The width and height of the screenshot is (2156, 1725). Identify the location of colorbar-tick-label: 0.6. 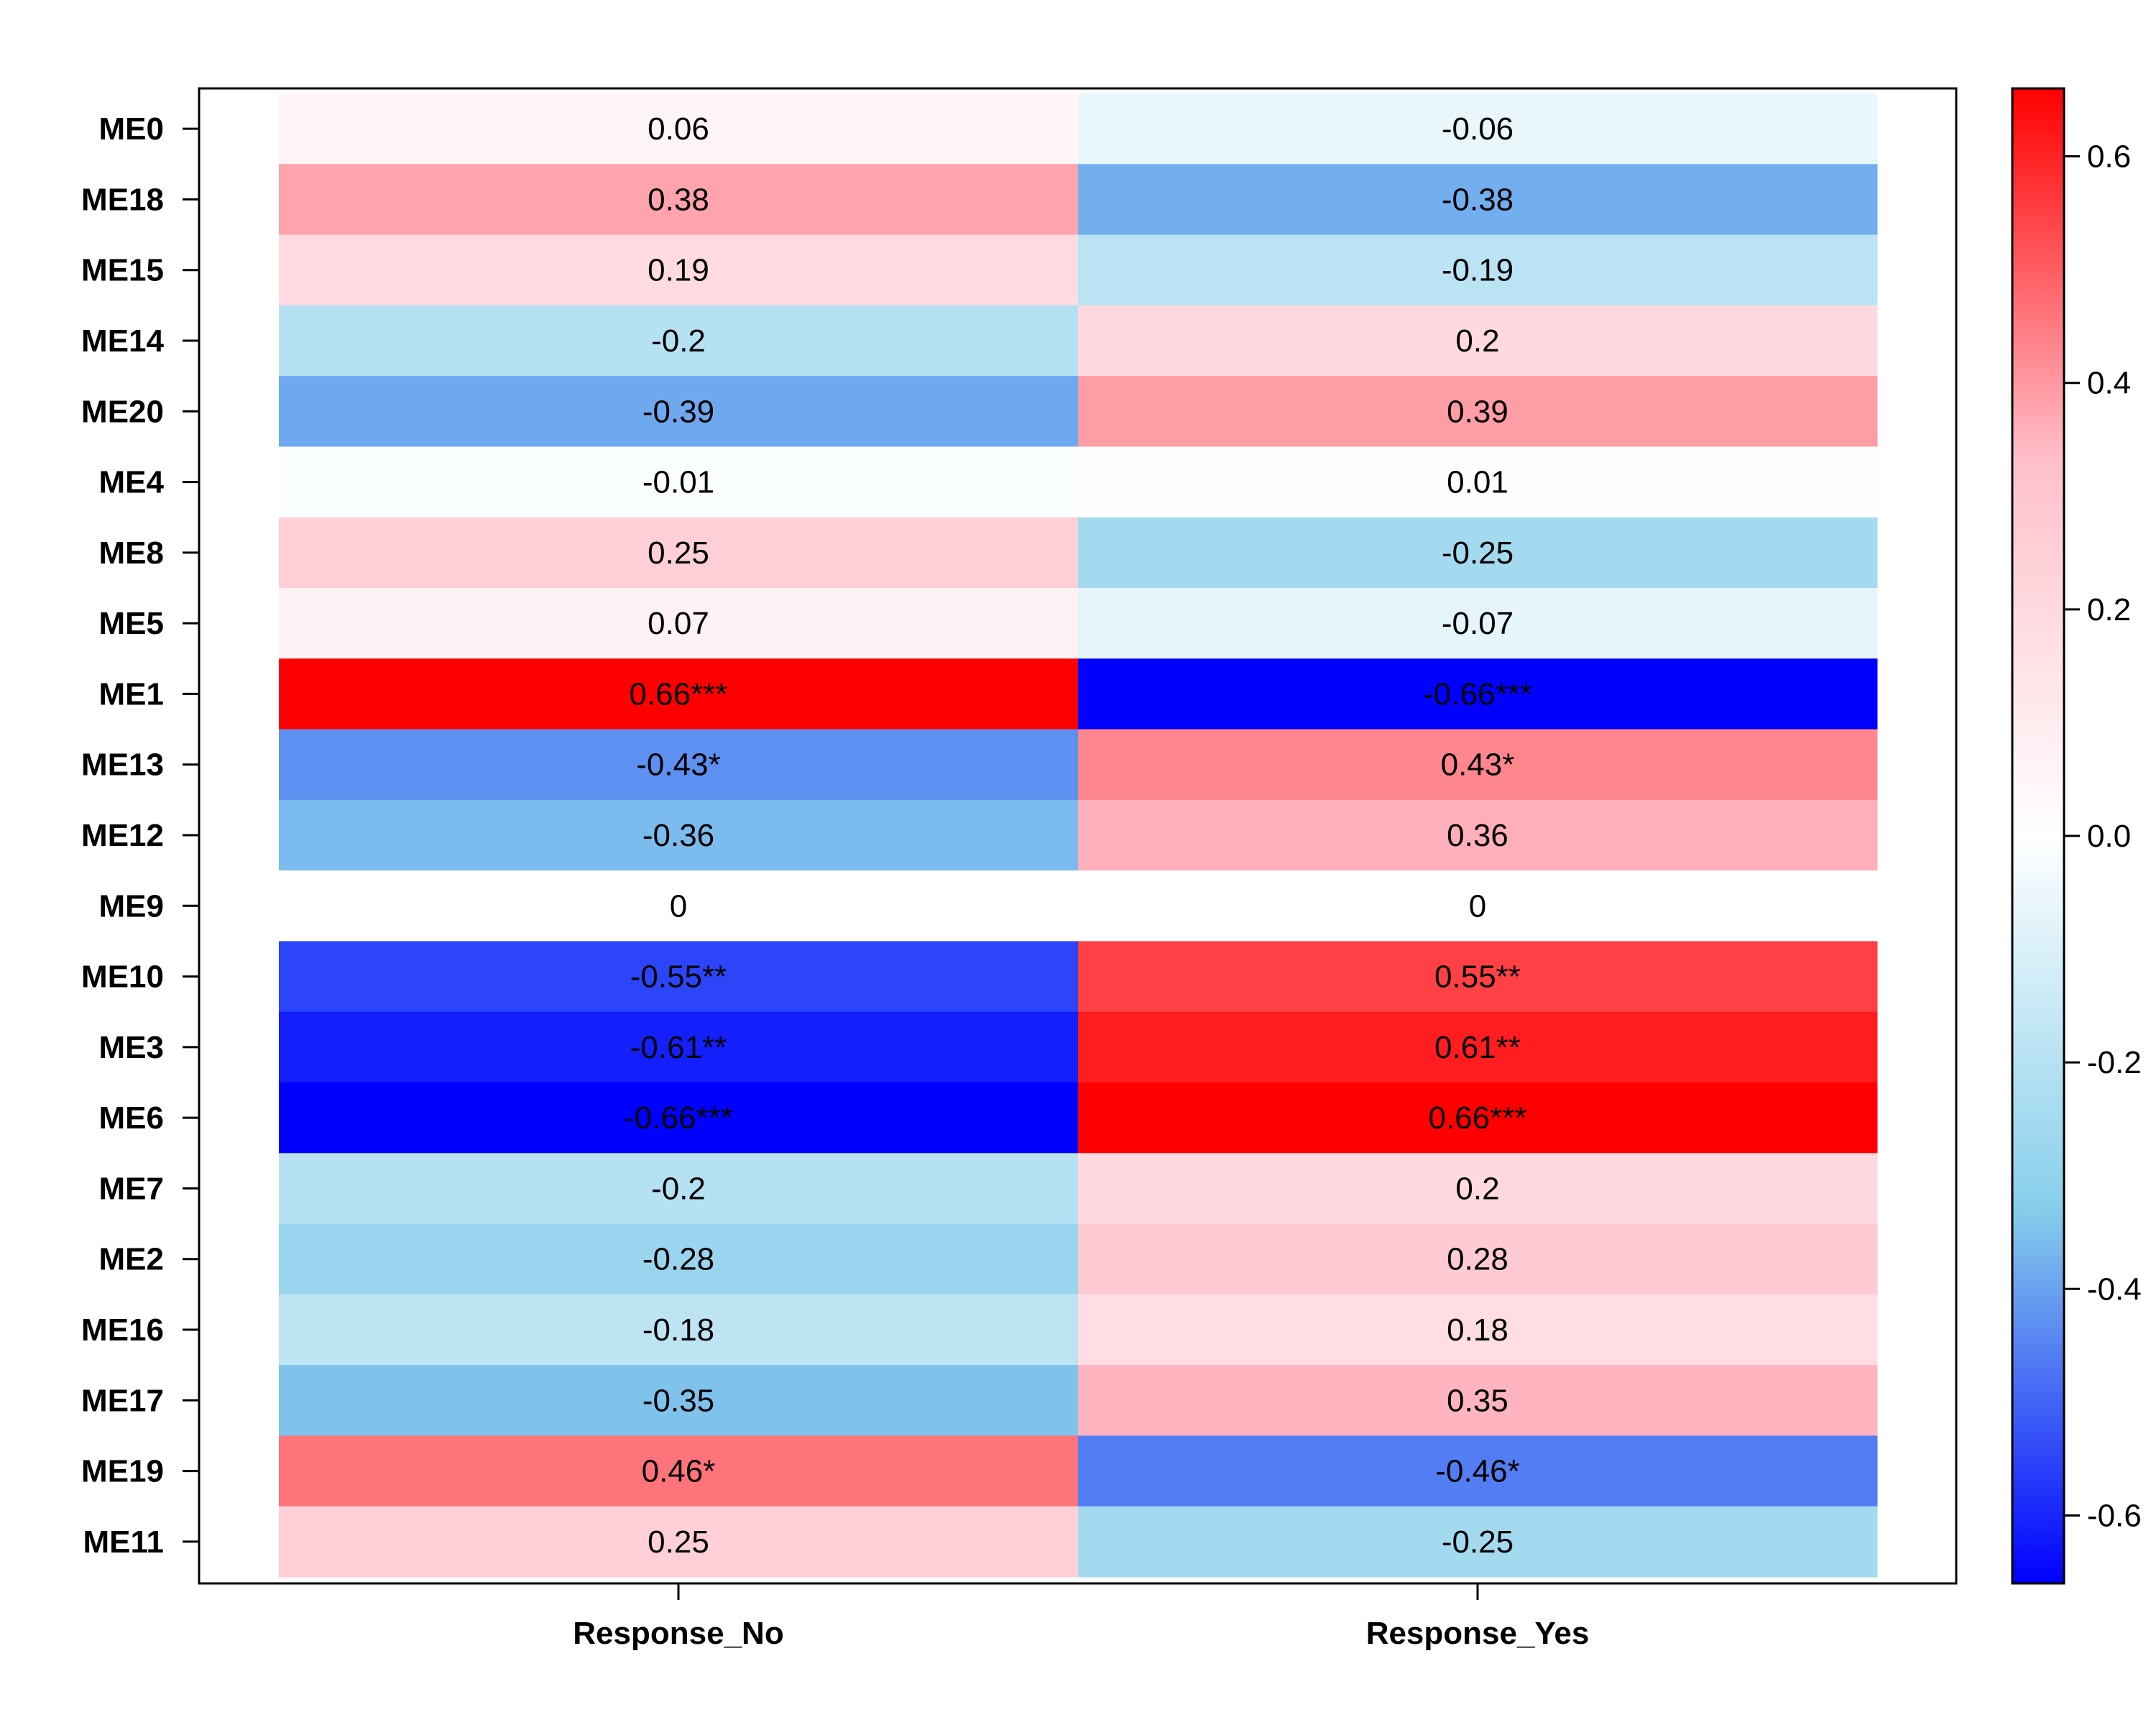
(2109, 157).